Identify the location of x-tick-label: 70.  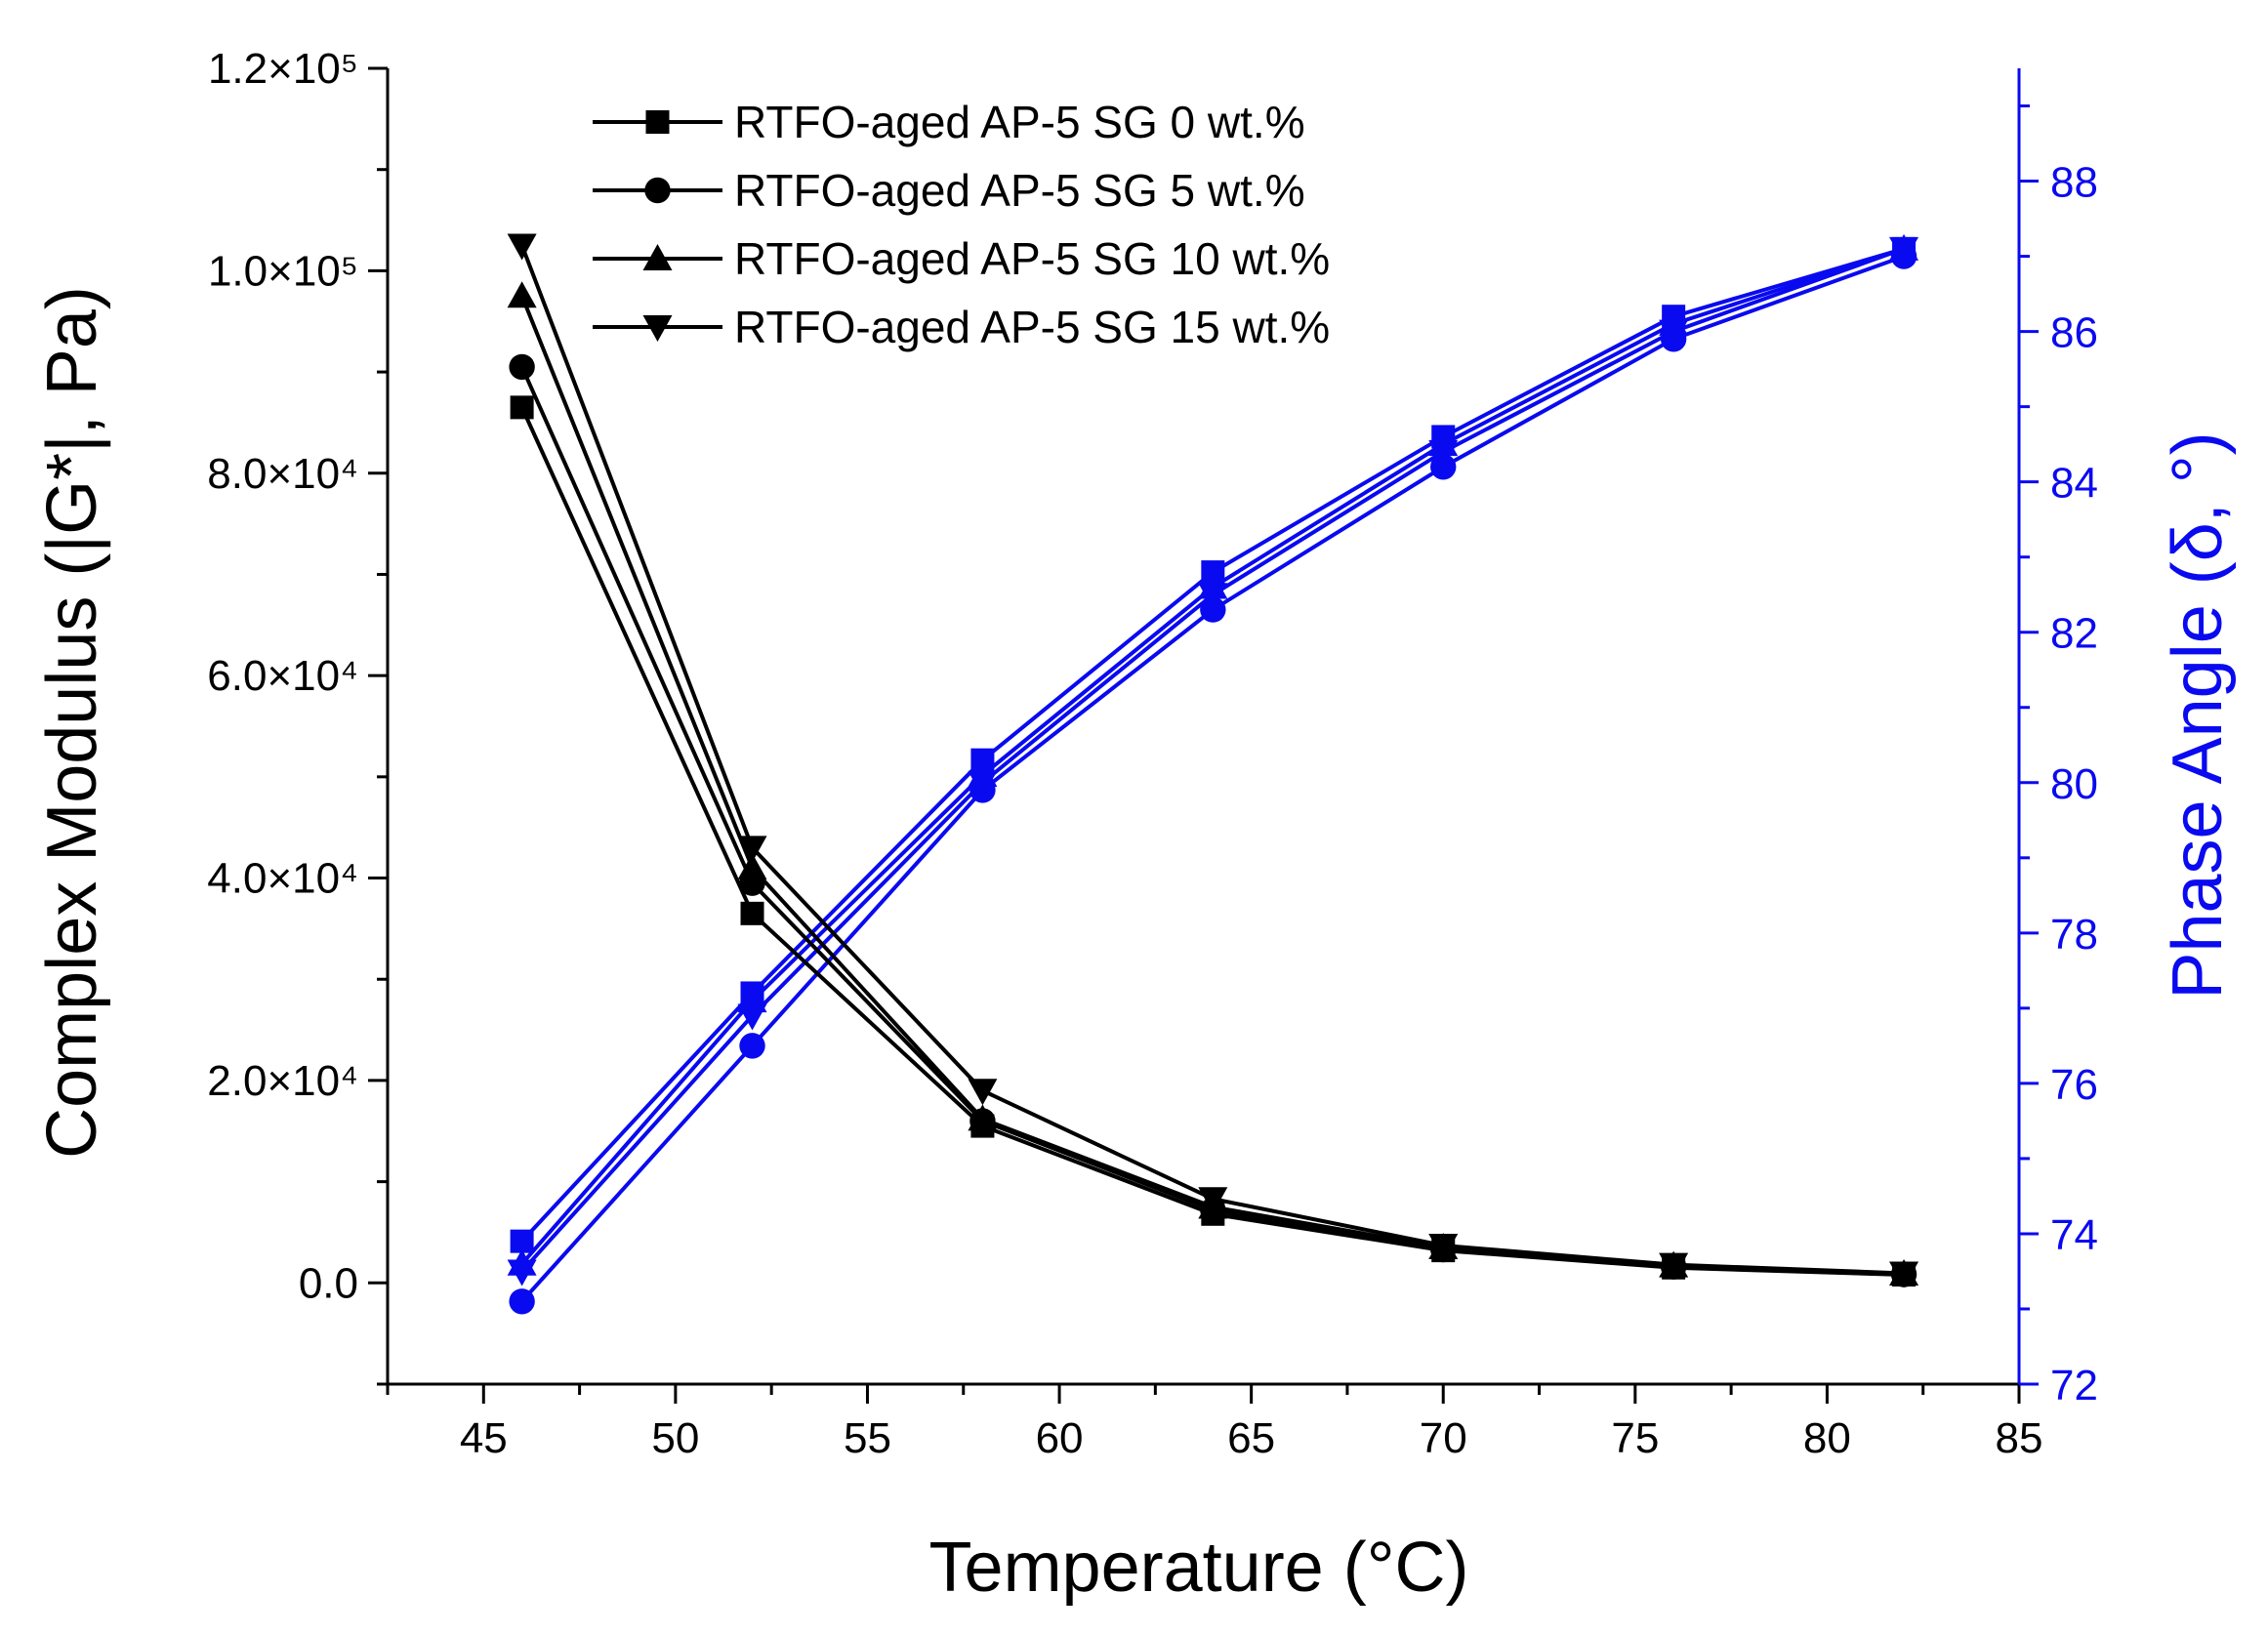
(1444, 1438).